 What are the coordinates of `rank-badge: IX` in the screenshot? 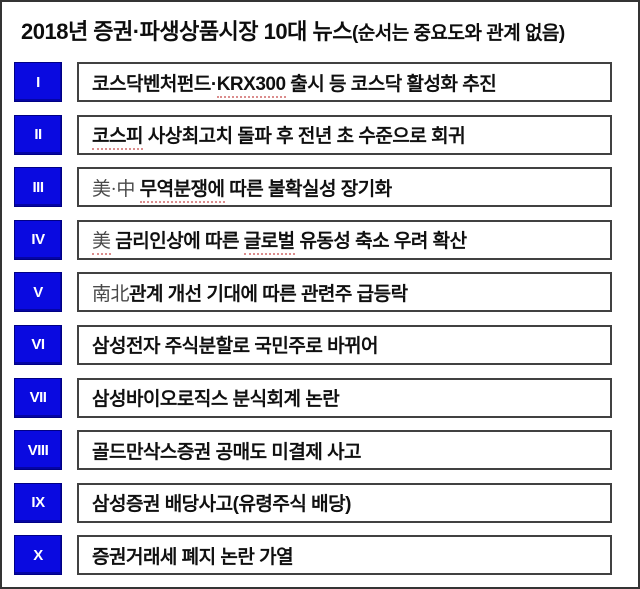 It's located at (38, 502).